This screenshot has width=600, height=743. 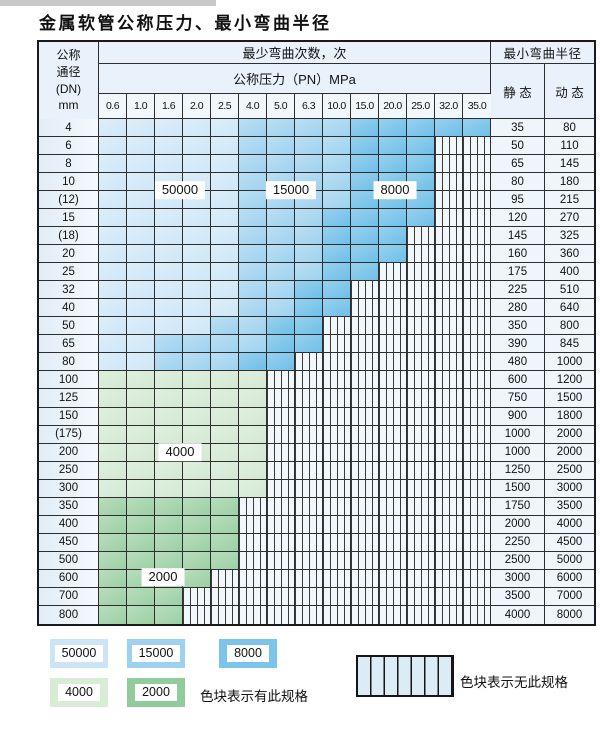 I want to click on dynamic-radius-cell: 110, so click(x=569, y=146).